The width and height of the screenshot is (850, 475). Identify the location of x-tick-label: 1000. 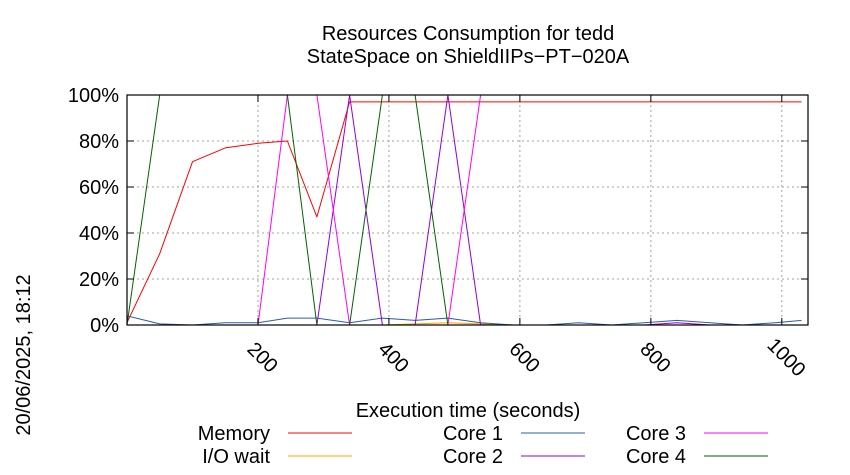
(786, 357).